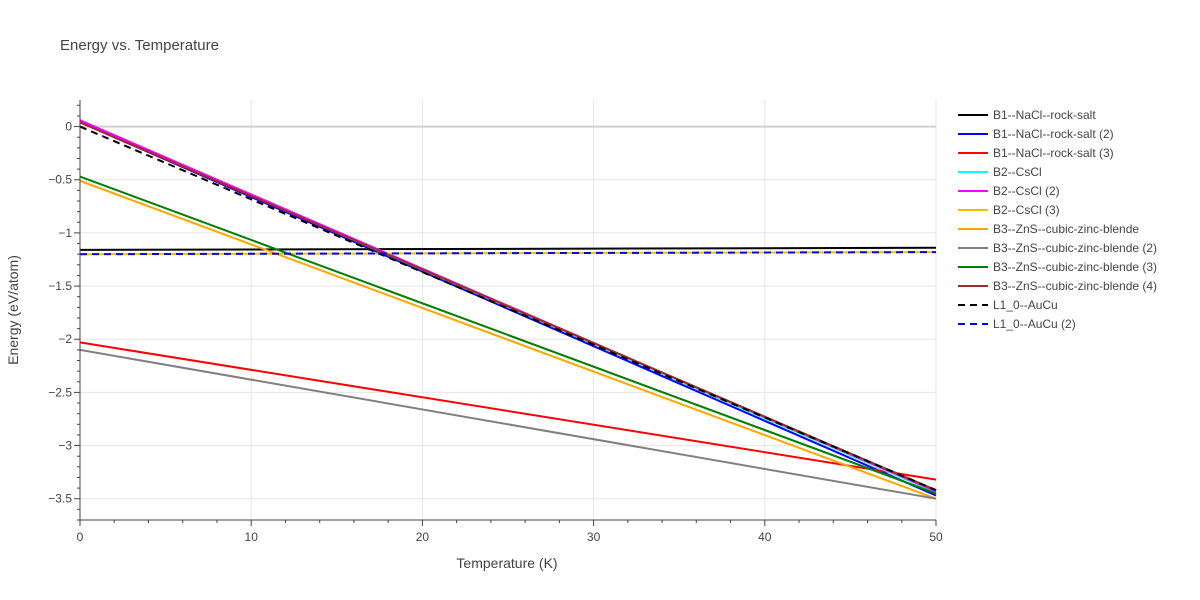 This screenshot has height=600, width=1200. Describe the element at coordinates (1034, 324) in the screenshot. I see `legend-label: L1_0--AuCu (2)` at that location.